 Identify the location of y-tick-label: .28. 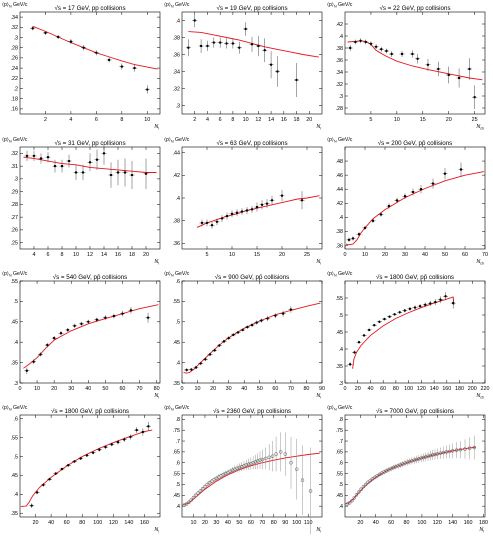
(15, 205).